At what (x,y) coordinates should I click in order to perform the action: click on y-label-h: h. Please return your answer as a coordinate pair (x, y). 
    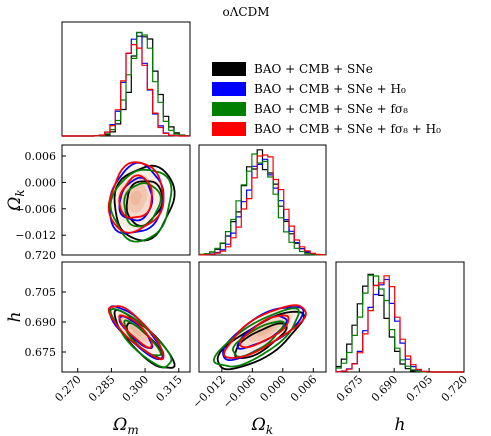
    Looking at the image, I should click on (15, 317).